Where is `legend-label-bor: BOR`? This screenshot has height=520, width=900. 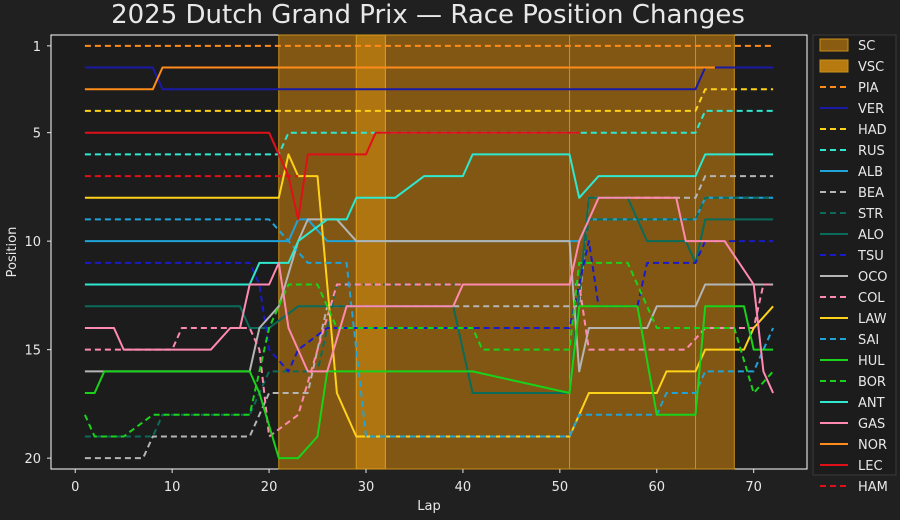
legend-label-bor: BOR is located at coordinates (872, 382).